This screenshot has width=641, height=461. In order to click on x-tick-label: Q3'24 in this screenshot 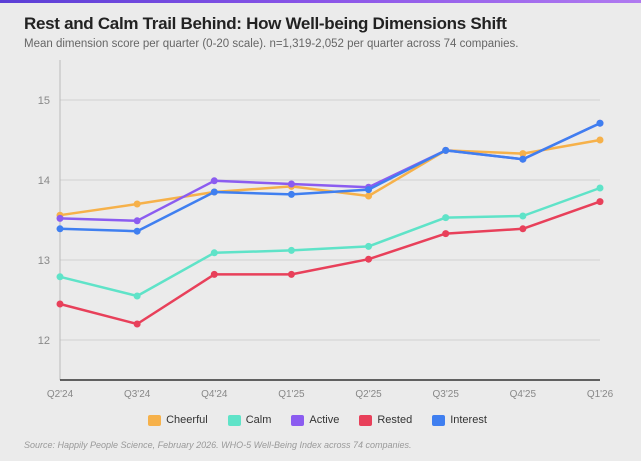, I will do `click(137, 394)`.